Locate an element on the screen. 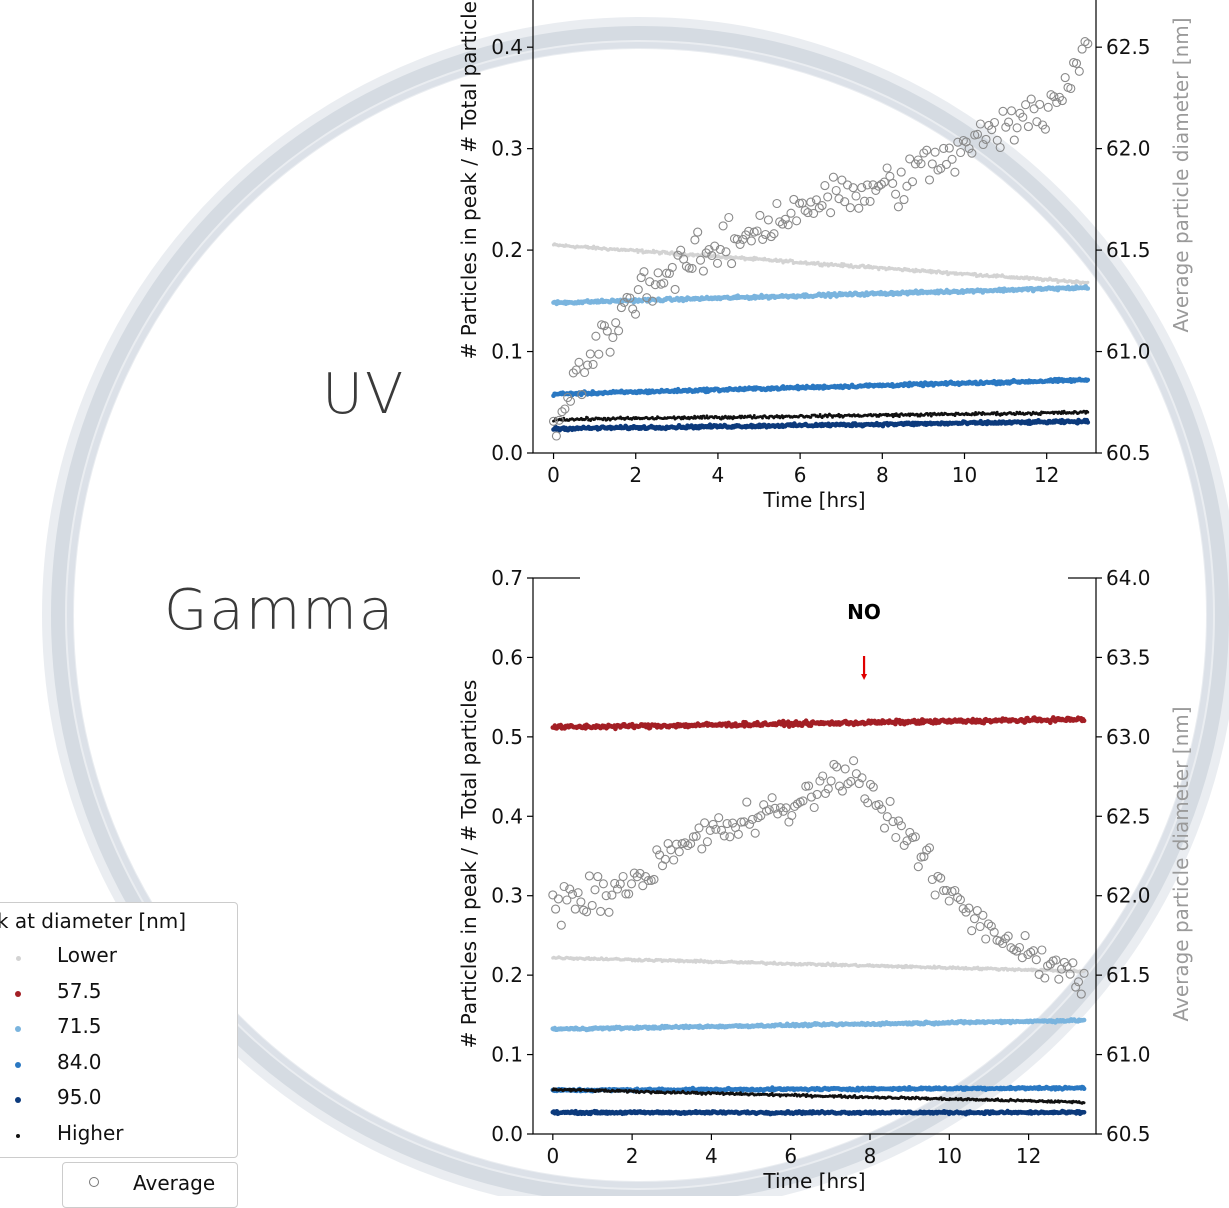 The image size is (1229, 1208). y-axis-label: # Particles in peak / # Total particles is located at coordinates (469, 179).